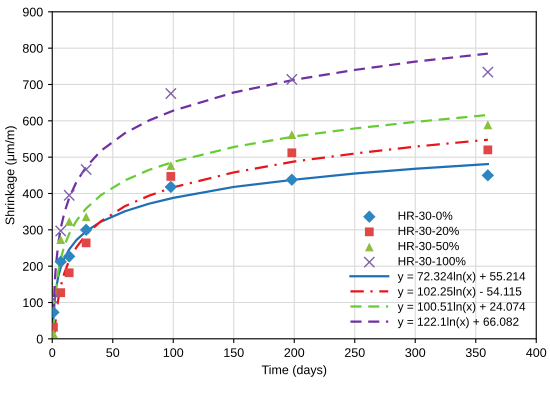  I want to click on y-tick-label: 400, so click(32, 193).